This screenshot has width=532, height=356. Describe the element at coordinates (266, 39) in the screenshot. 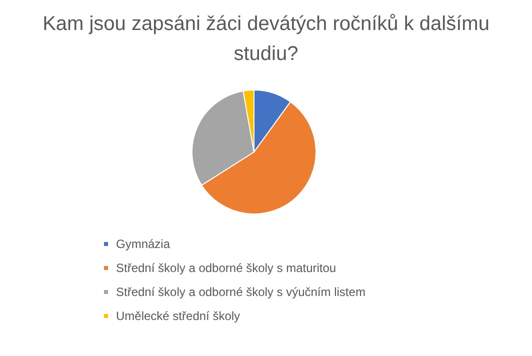

I see `chart-title: Kam jsou zapsáni žáci devátých ročníků k dalšímu studiu?` at that location.